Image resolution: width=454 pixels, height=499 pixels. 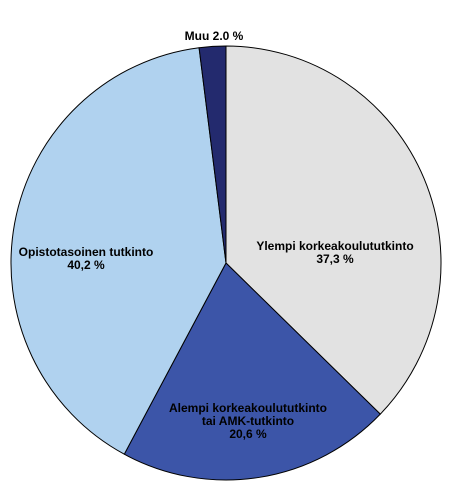 I want to click on slice-label-3: Muu 2.0 %, so click(x=214, y=36).